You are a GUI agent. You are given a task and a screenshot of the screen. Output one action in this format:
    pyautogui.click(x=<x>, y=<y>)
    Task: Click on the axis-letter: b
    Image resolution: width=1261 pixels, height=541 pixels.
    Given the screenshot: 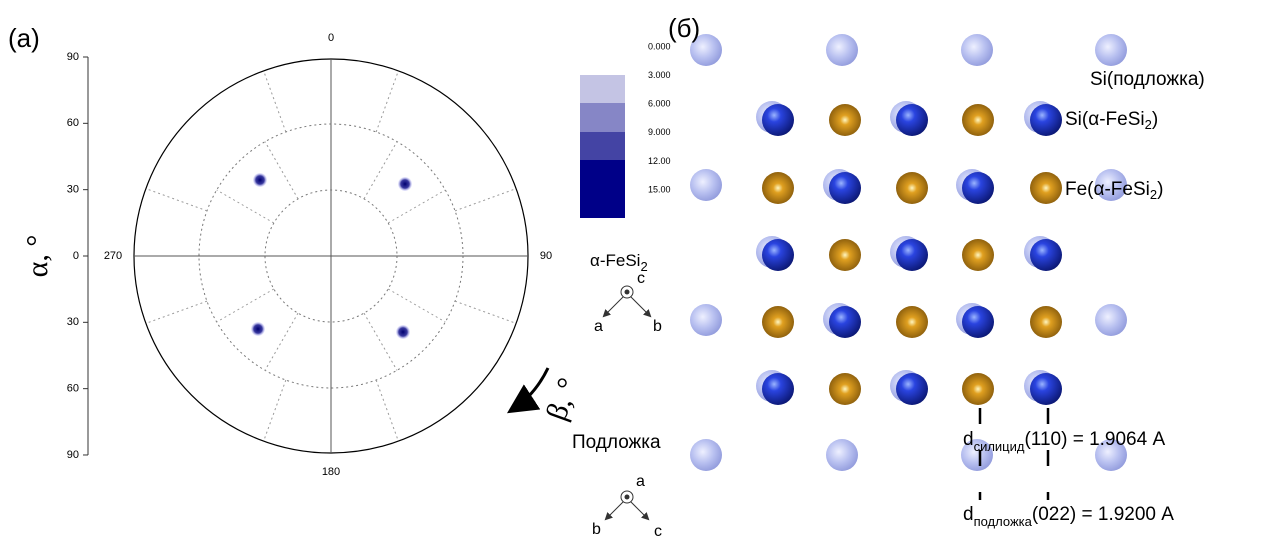 What is the action you would take?
    pyautogui.click(x=596, y=529)
    